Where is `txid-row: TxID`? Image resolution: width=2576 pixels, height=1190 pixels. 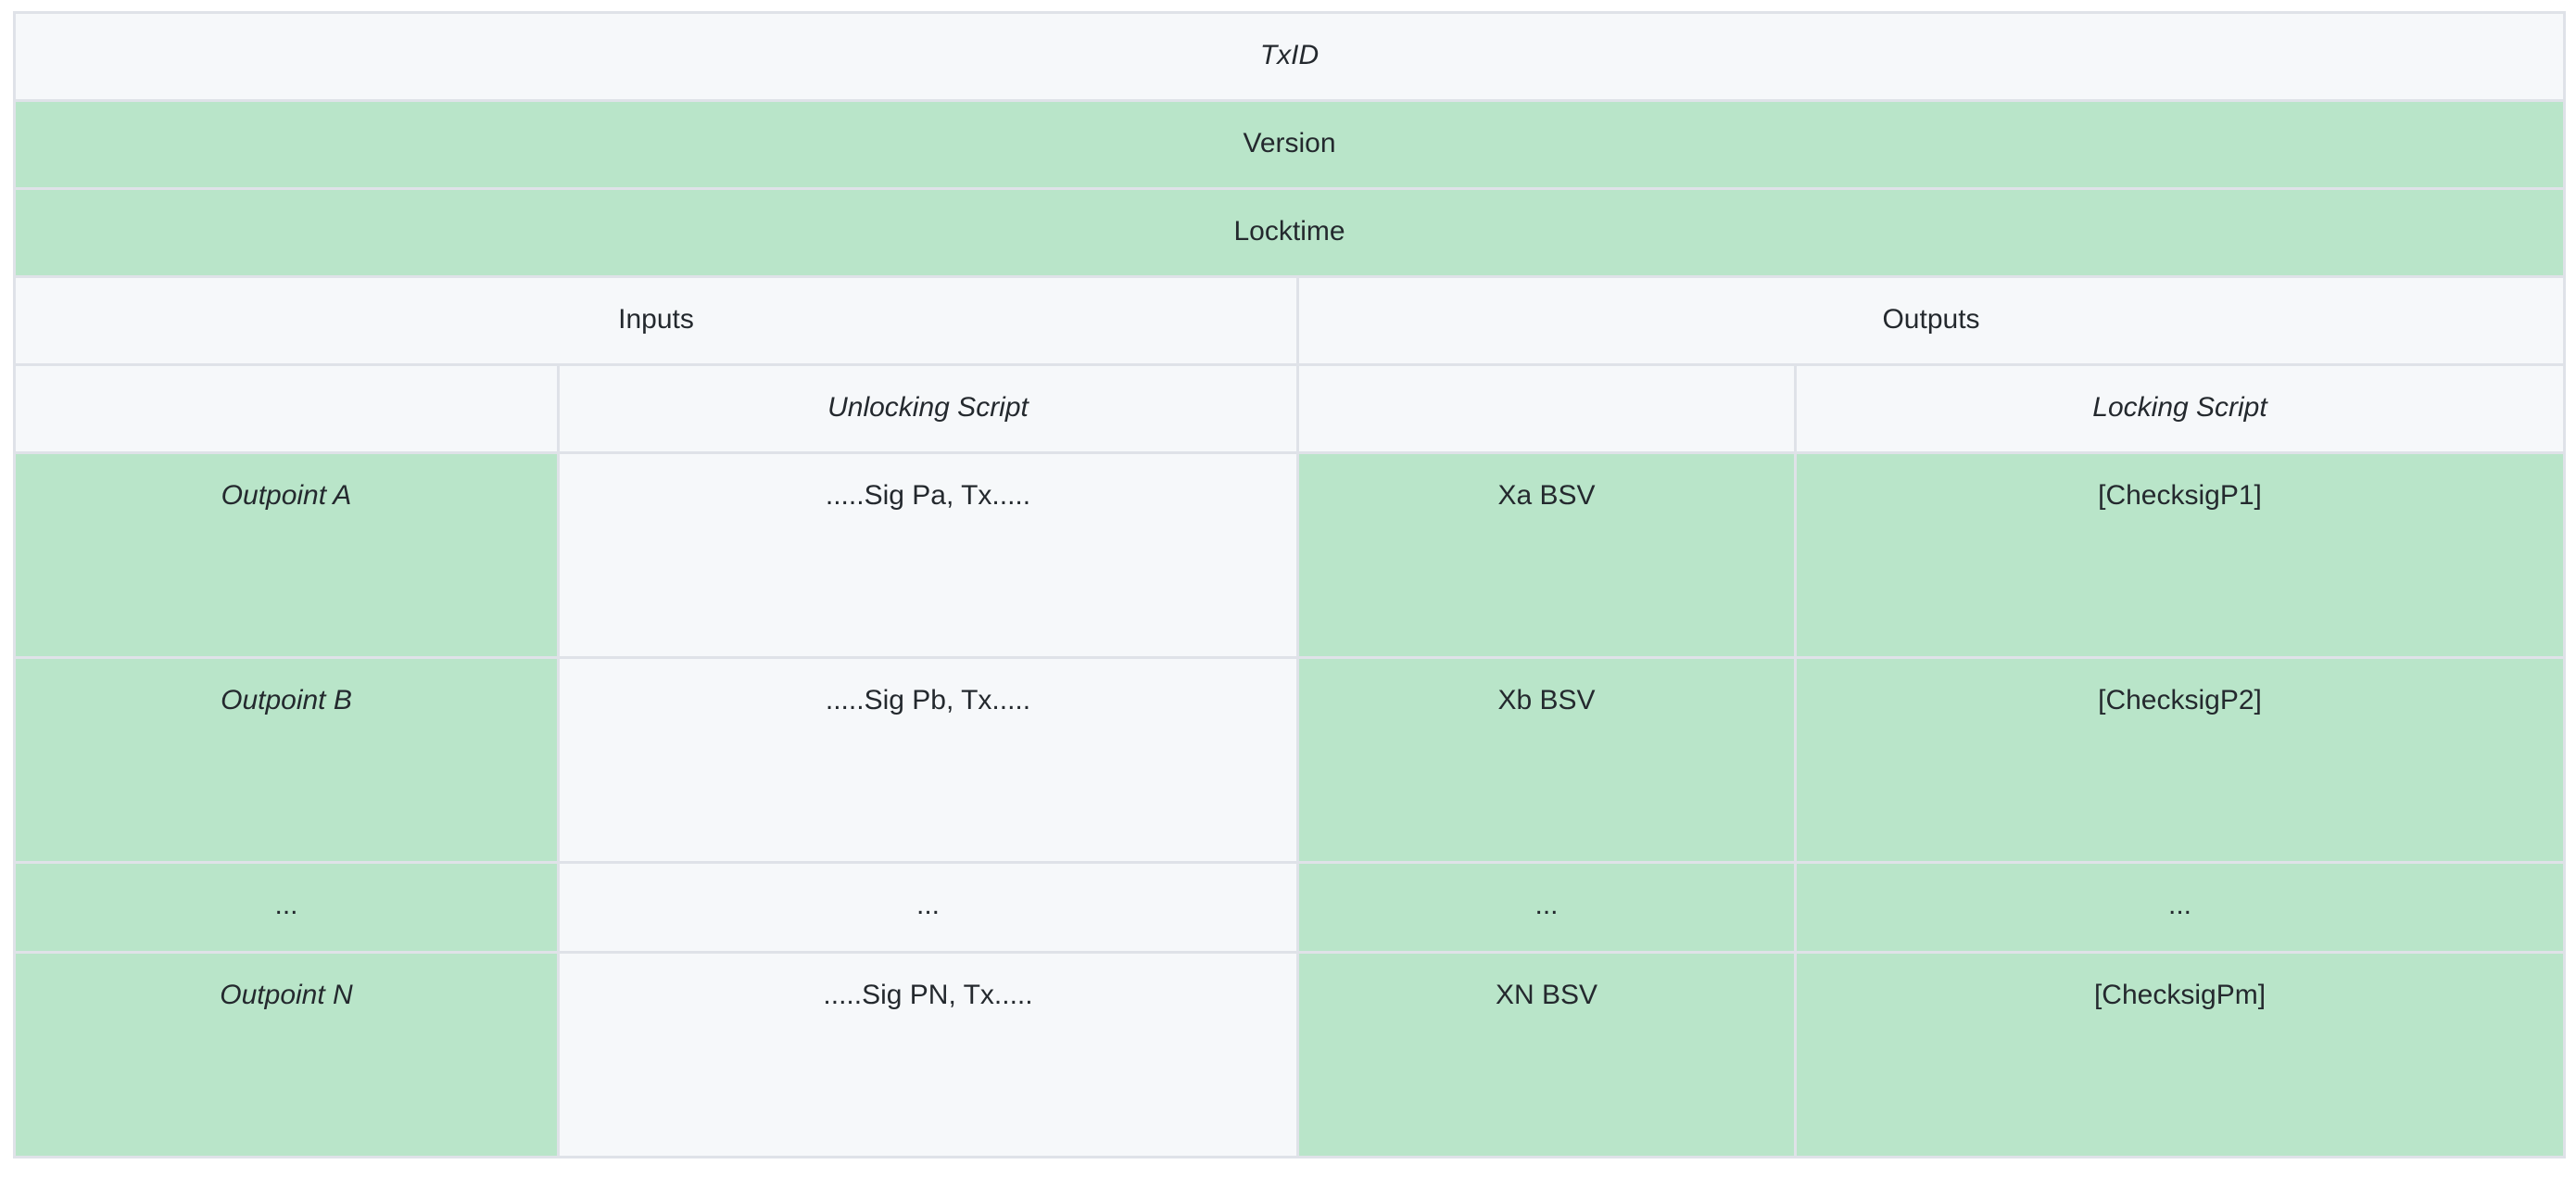 txid-row: TxID is located at coordinates (1289, 56).